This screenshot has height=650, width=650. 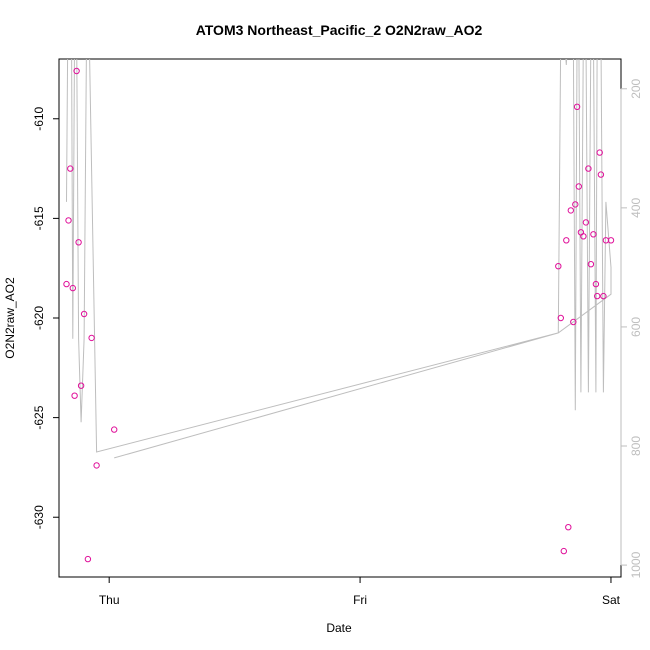 I want to click on y-tick-label: -630, so click(x=39, y=517).